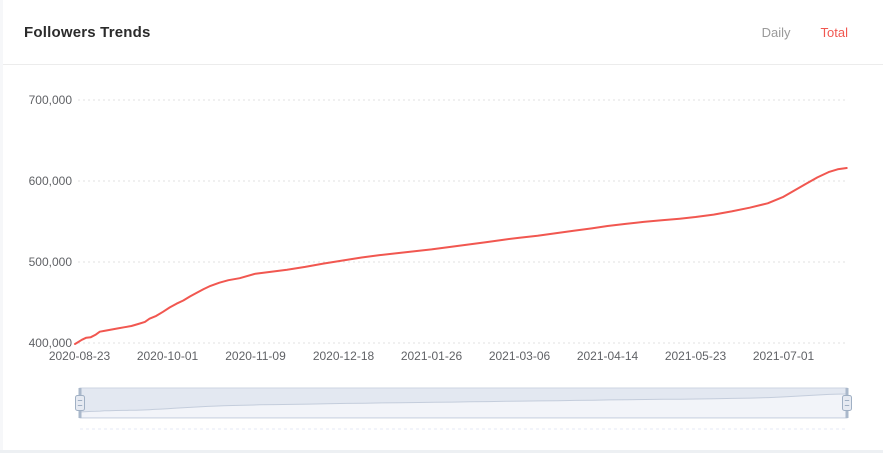  Describe the element at coordinates (441, 32) in the screenshot. I see `card-header: Followers Trends Daily Total` at that location.